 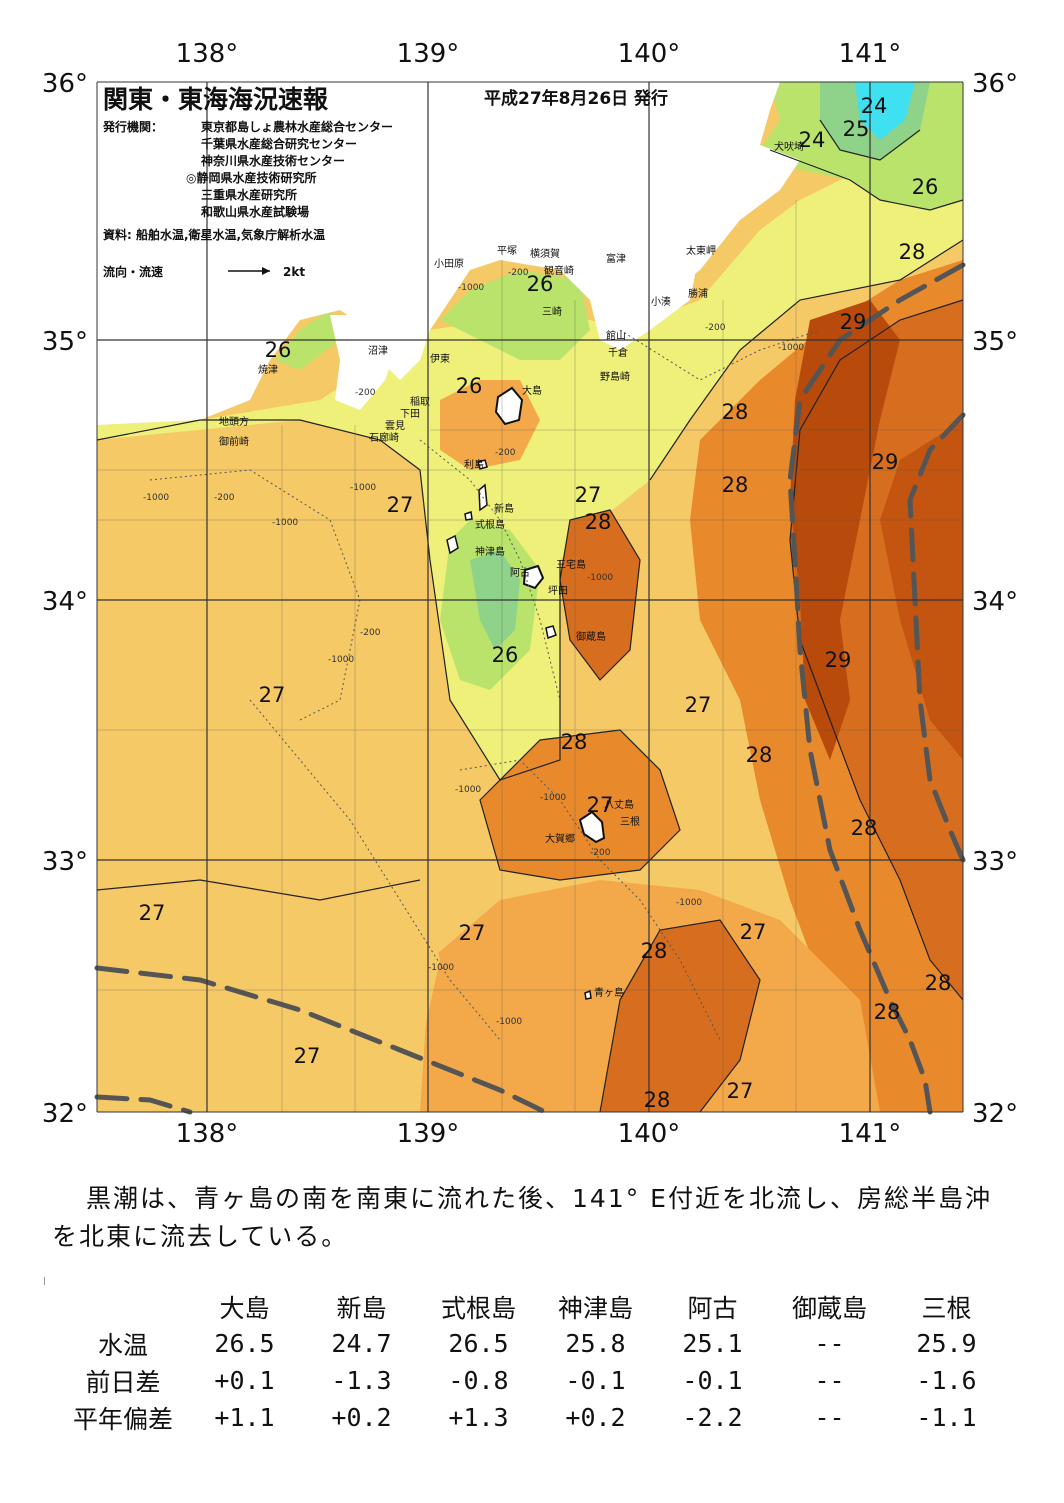 I want to click on agencies-label: 発行機関：, so click(x=132, y=126).